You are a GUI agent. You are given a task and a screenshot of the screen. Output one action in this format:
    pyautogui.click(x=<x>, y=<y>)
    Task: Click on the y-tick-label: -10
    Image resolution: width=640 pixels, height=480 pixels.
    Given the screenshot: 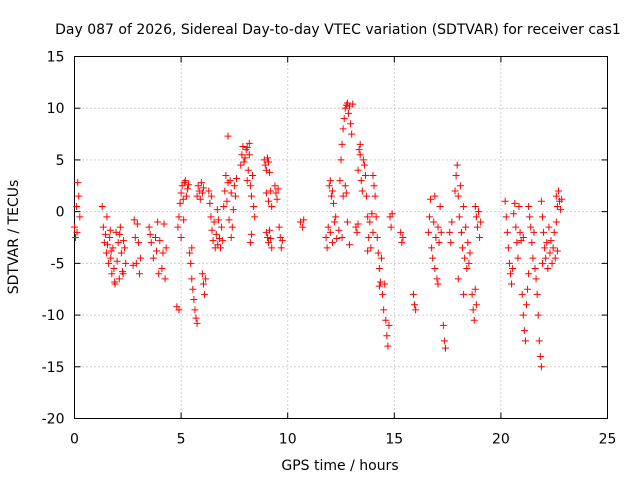 What is the action you would take?
    pyautogui.click(x=53, y=316)
    